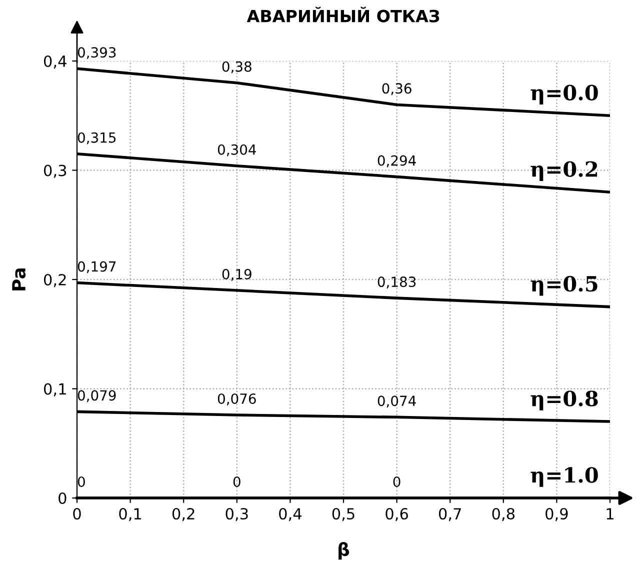 This screenshot has width=636, height=566. What do you see at coordinates (55, 281) in the screenshot?
I see `y-tick-label: 0,2` at bounding box center [55, 281].